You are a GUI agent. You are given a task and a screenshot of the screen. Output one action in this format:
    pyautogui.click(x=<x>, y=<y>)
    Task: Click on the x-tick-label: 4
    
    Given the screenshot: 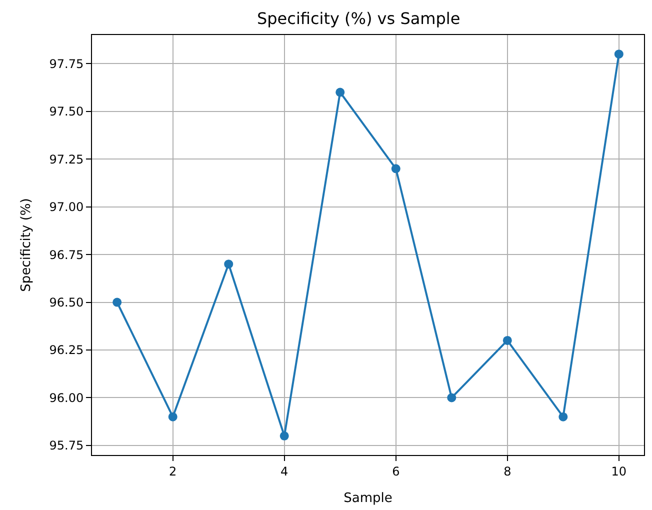 What is the action you would take?
    pyautogui.click(x=284, y=471)
    